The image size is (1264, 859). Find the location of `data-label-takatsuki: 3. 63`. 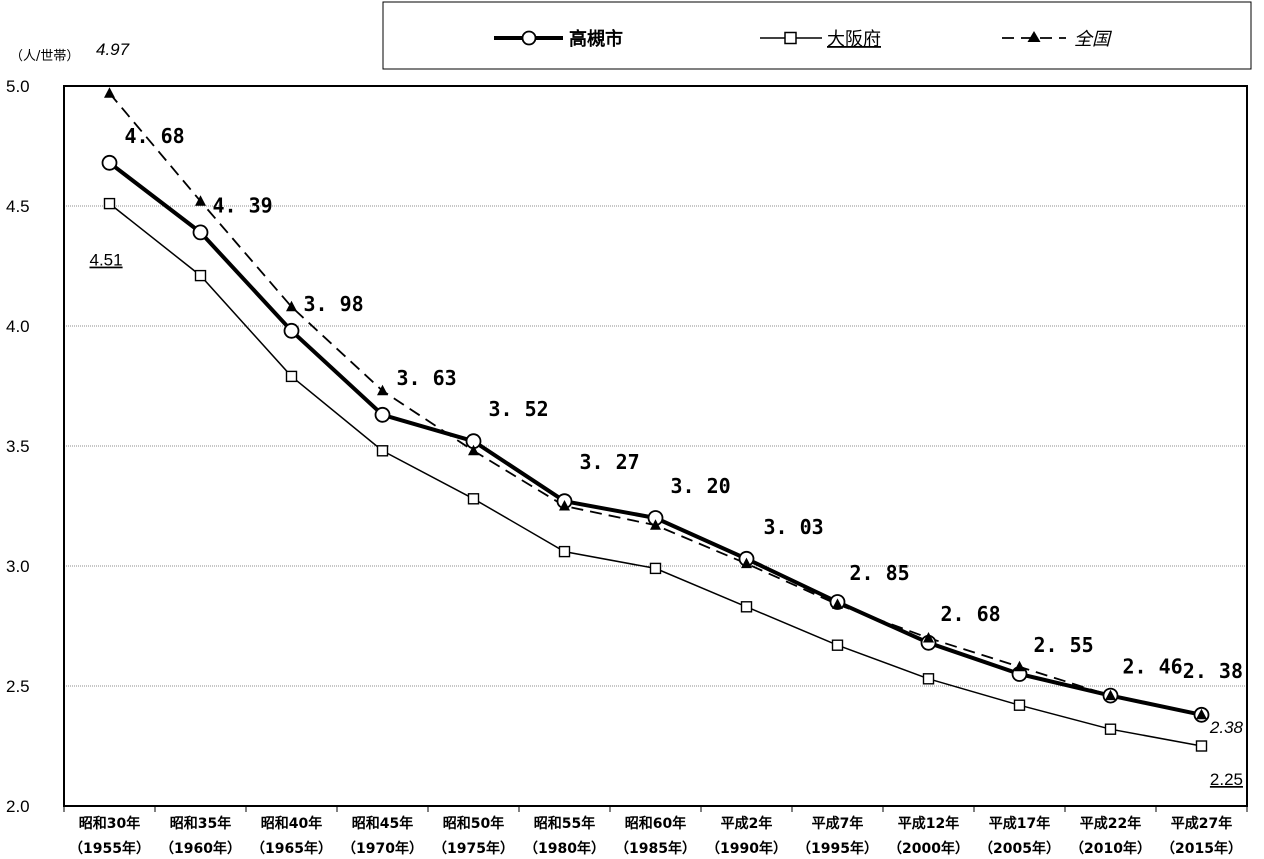

data-label-takatsuki: 3. 63 is located at coordinates (427, 378).